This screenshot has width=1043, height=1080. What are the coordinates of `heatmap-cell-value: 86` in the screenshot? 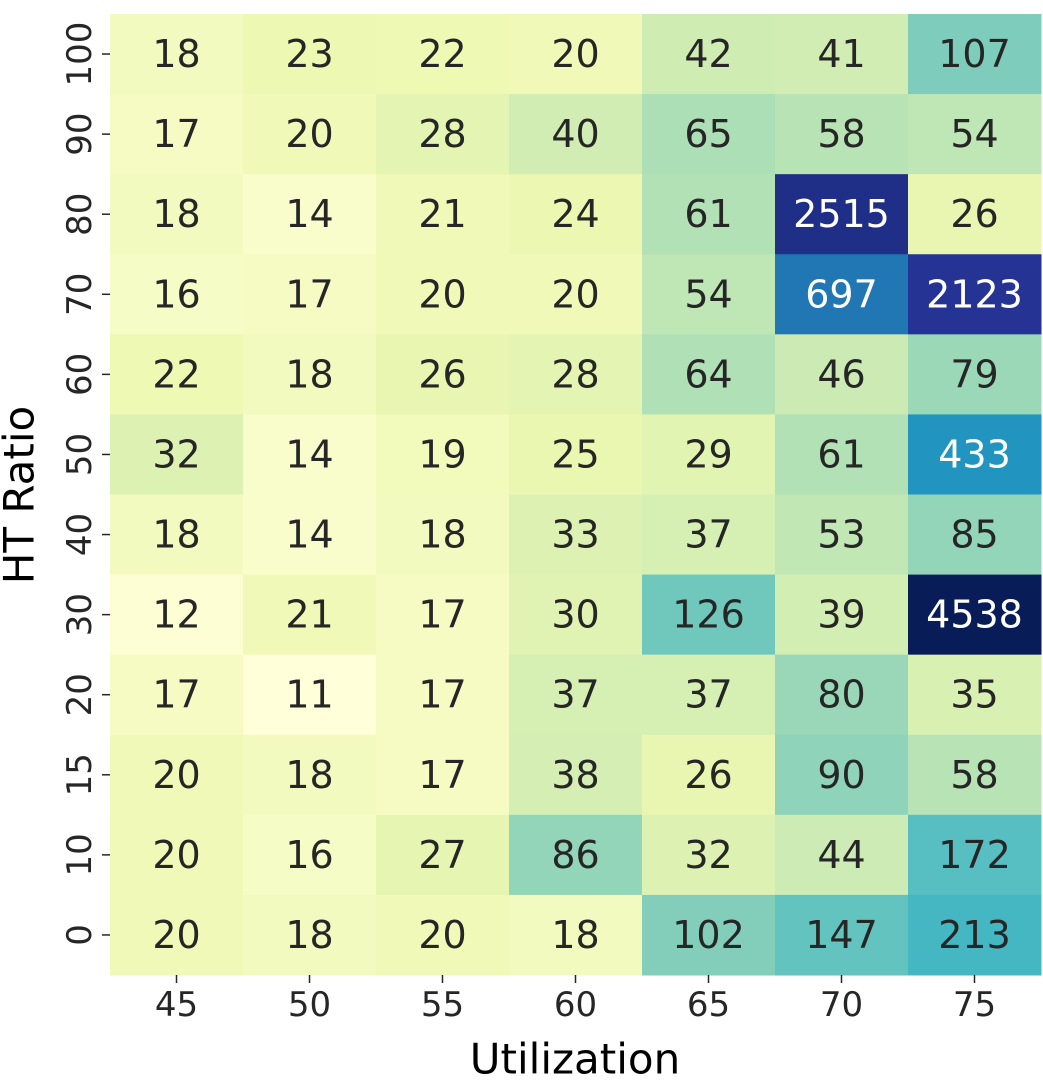 It's located at (575, 855).